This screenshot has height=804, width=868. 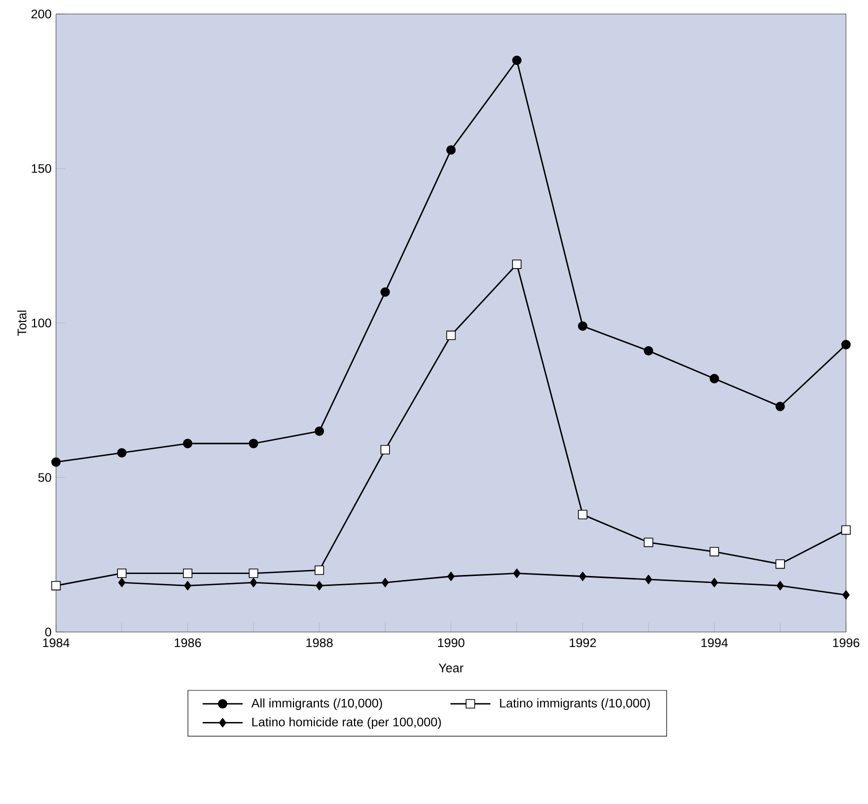 What do you see at coordinates (583, 643) in the screenshot?
I see `x-tick-label: 1992` at bounding box center [583, 643].